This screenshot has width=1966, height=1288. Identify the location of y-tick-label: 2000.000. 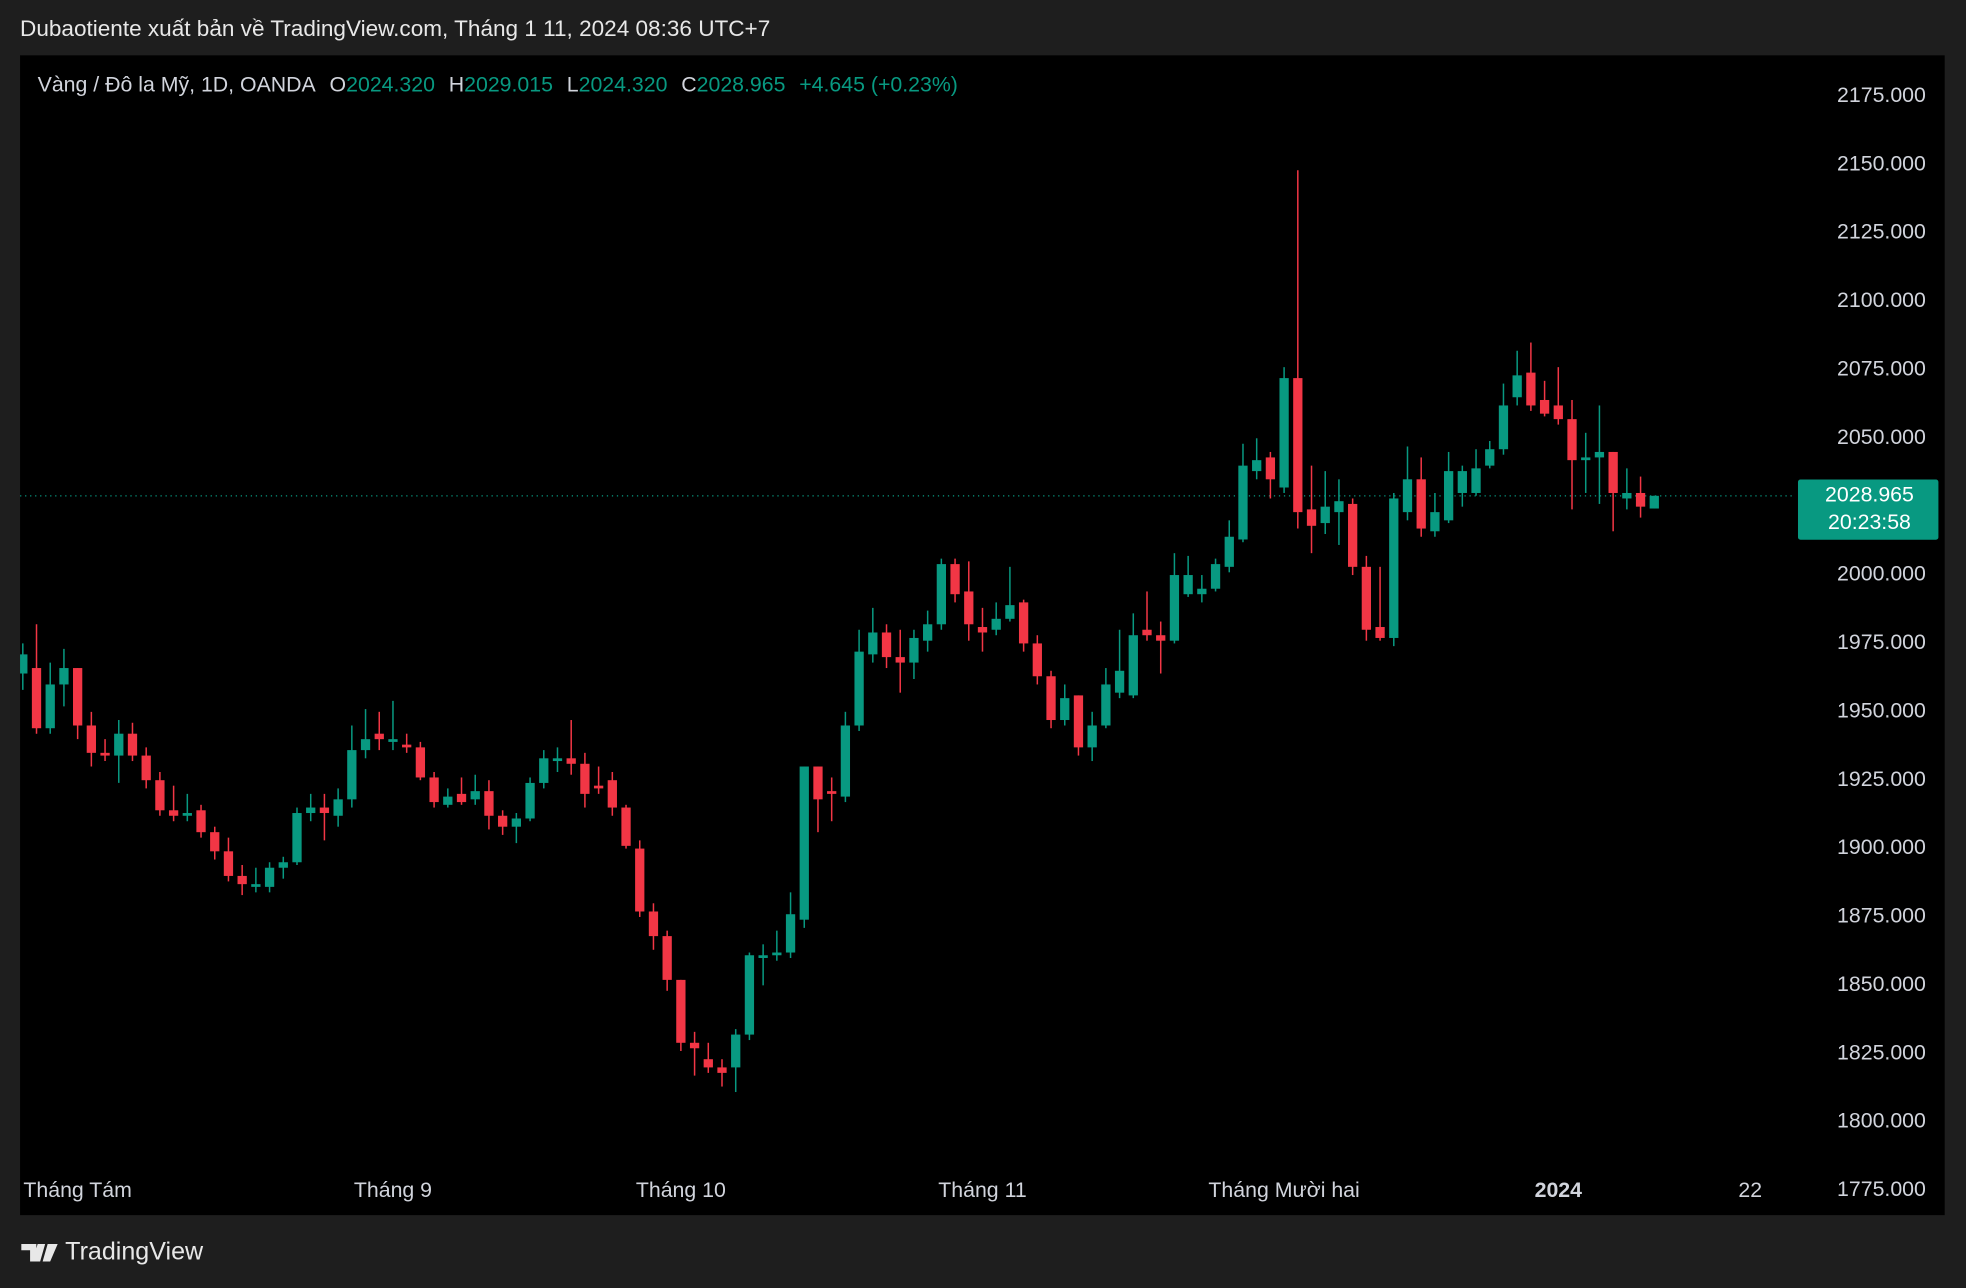
(1881, 574).